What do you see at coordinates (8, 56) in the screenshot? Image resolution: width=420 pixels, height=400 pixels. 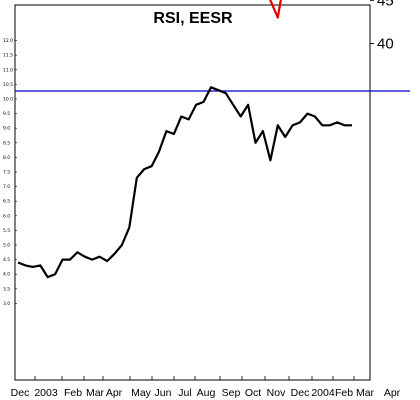 I see `left-tick-label: 11.5` at bounding box center [8, 56].